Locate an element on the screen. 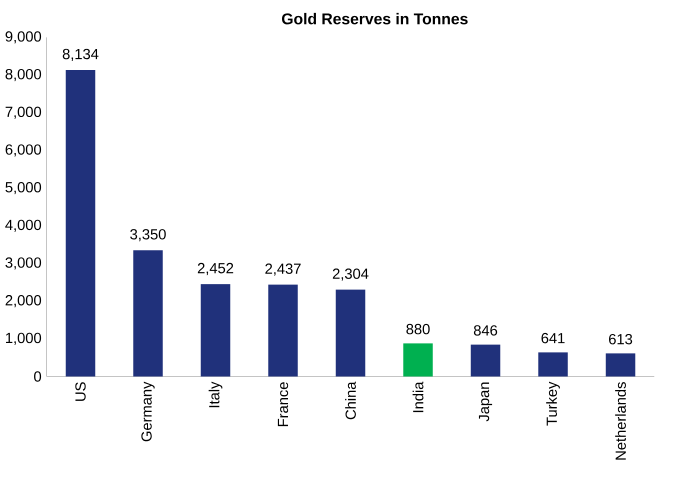  x-tick-label: Japan is located at coordinates (485, 402).